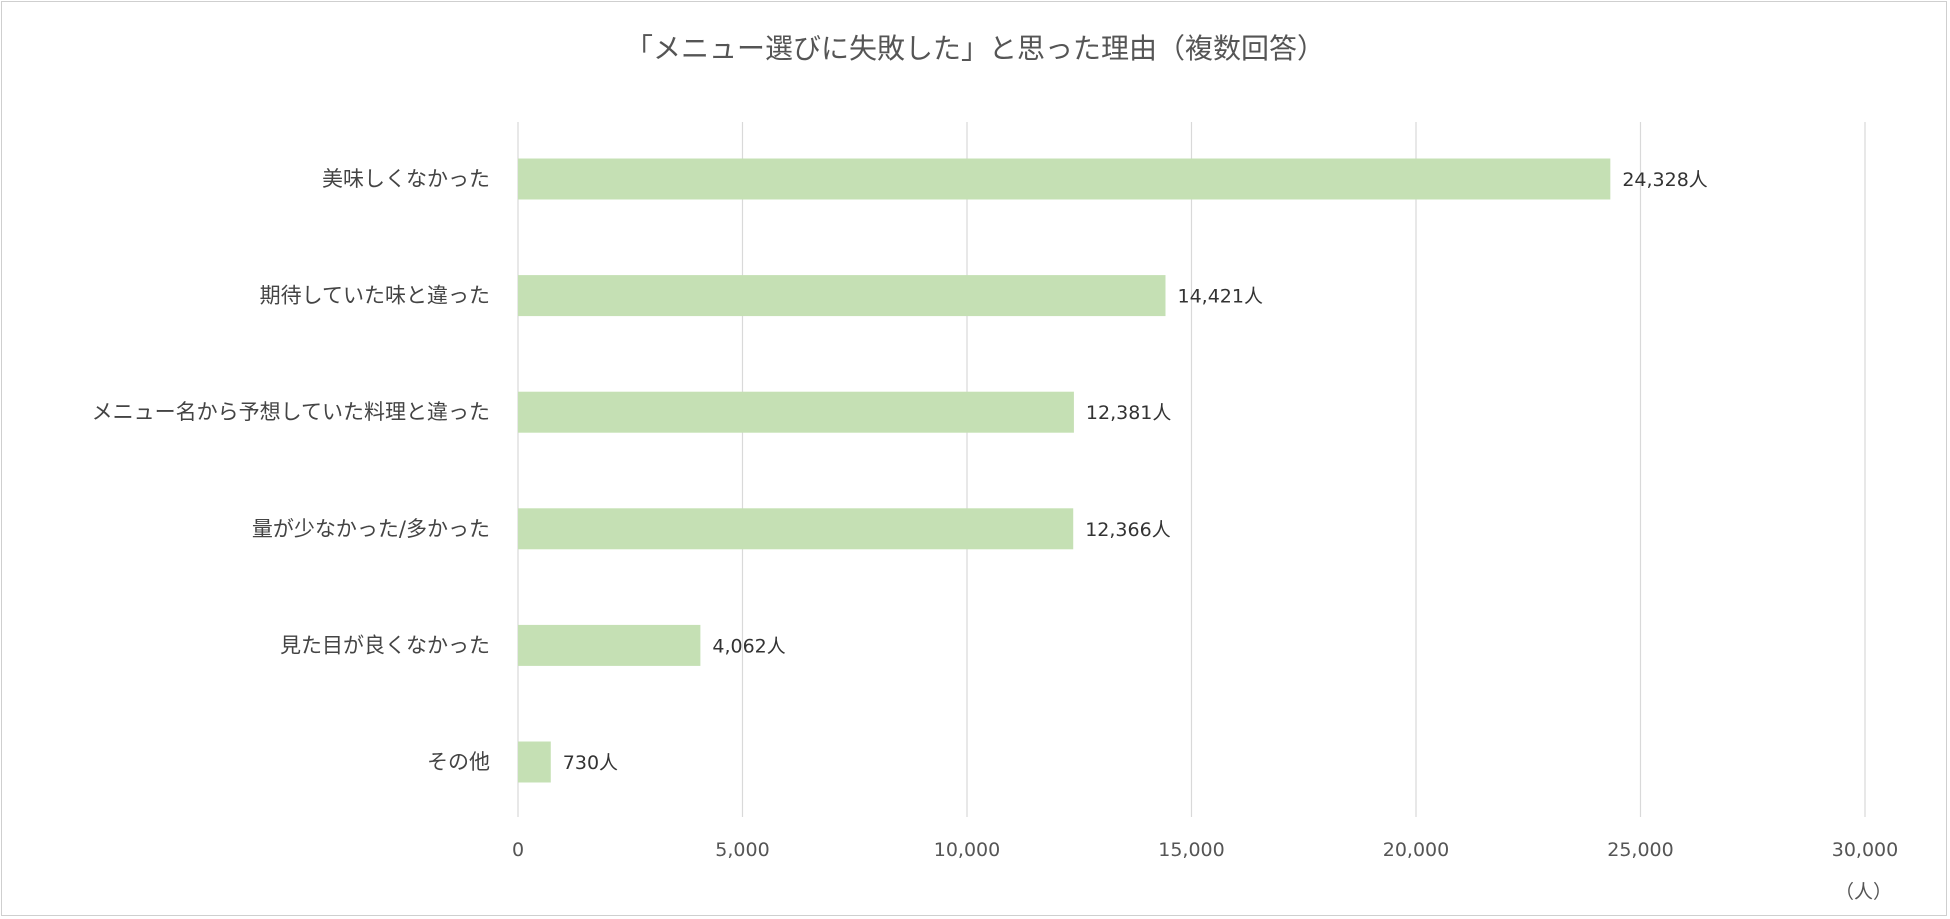  What do you see at coordinates (385, 645) in the screenshot?
I see `category-label: 見た目が良くなかった` at bounding box center [385, 645].